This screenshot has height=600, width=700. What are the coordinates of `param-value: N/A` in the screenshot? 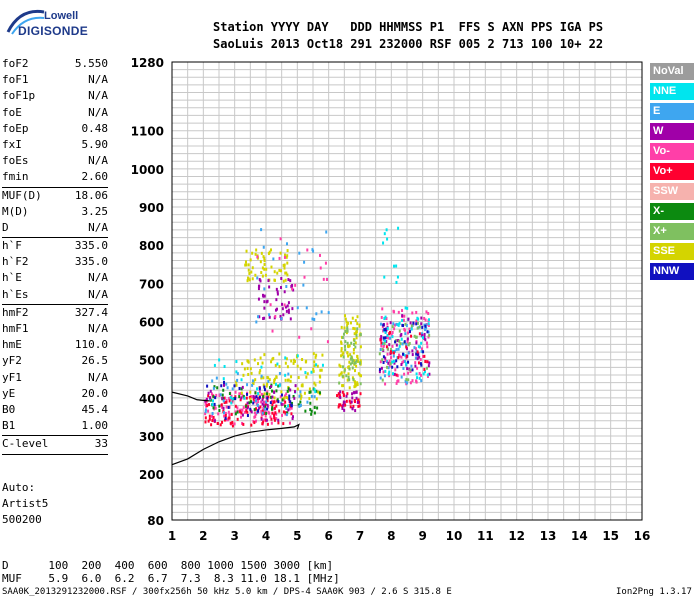 It's located at (98, 278).